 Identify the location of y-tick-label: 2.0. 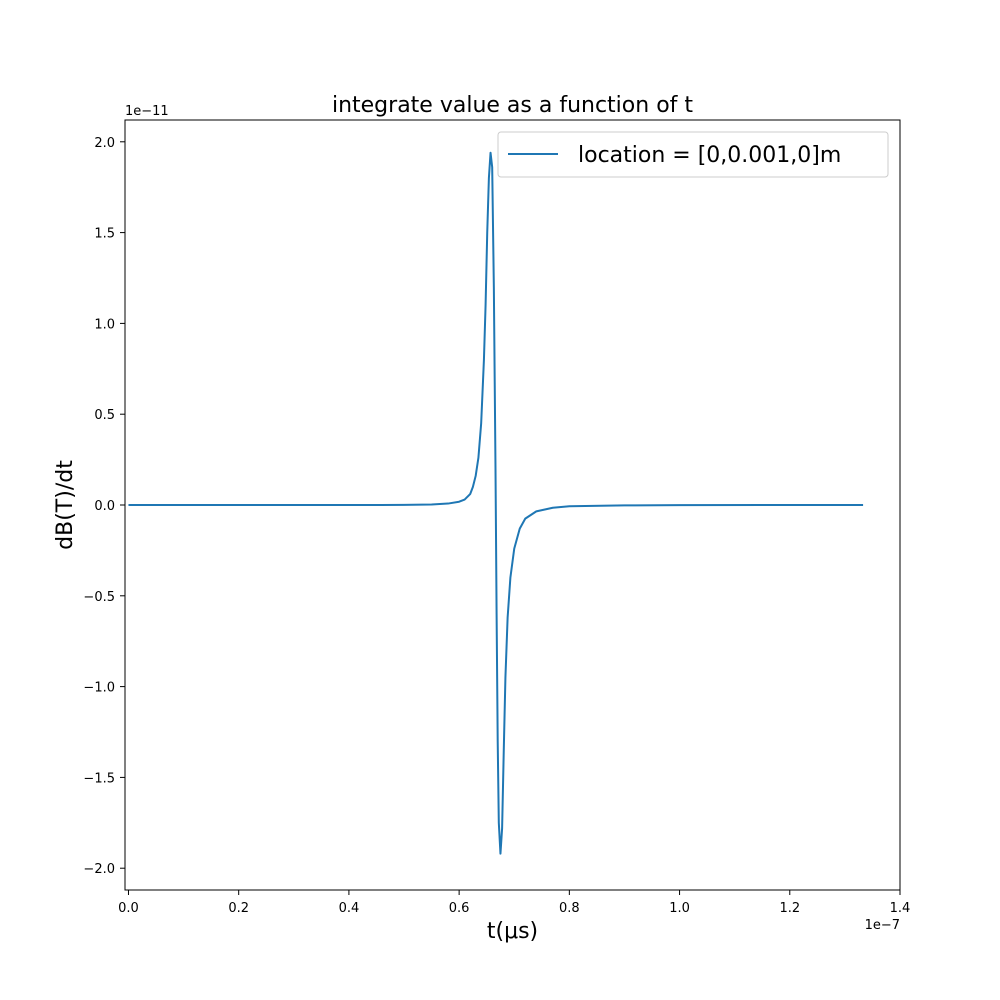
(104, 143).